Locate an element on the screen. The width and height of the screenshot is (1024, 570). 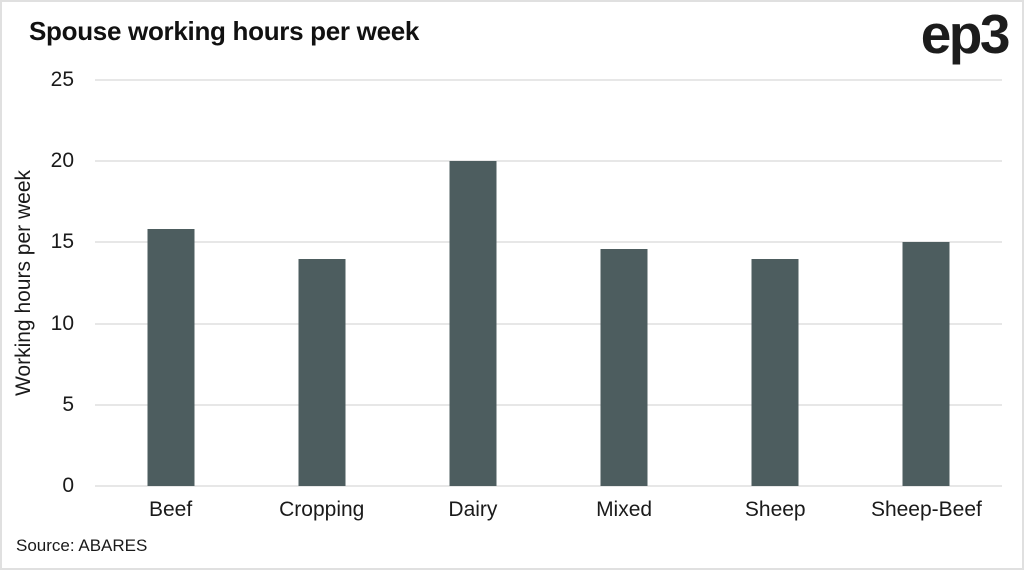
bar-cropping is located at coordinates (322, 372).